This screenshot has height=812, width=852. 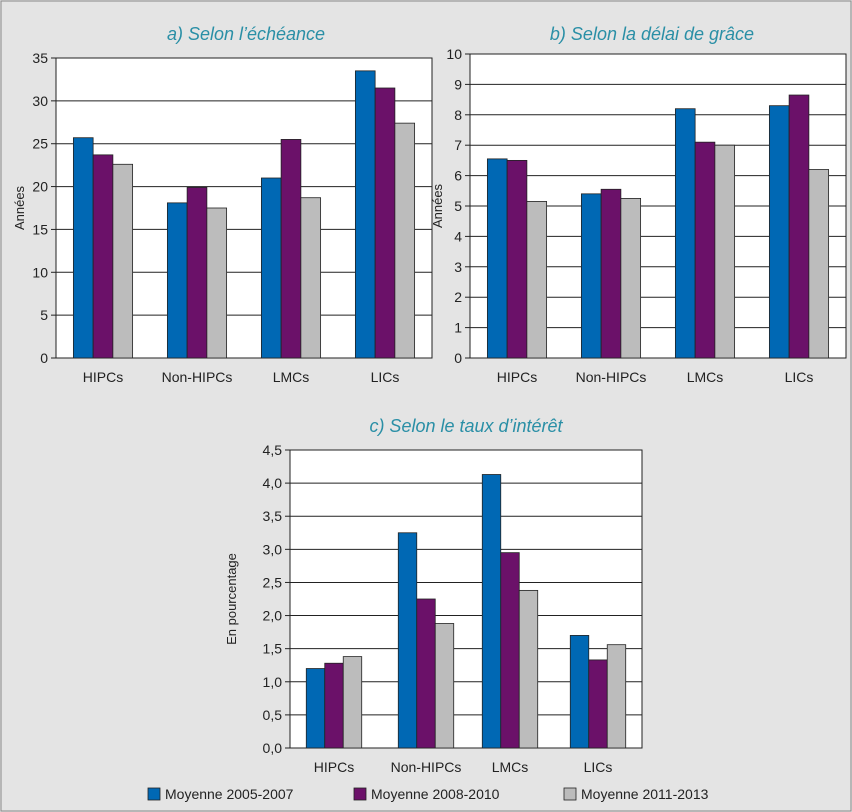 I want to click on y-tick-label: 6, so click(x=458, y=176).